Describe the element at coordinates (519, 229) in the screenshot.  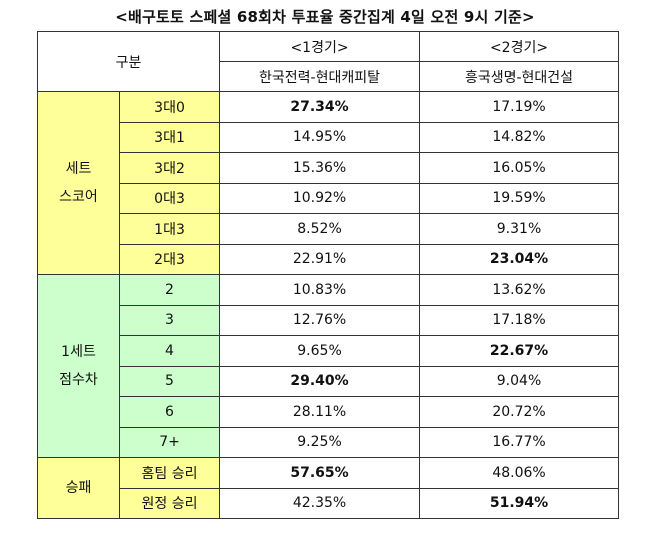
I see `game2-rate: 9.31%` at that location.